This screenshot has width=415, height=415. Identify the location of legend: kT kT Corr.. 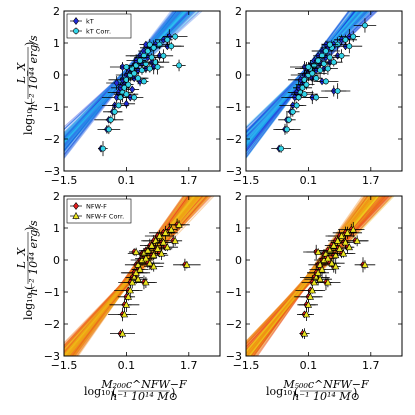
(99, 26).